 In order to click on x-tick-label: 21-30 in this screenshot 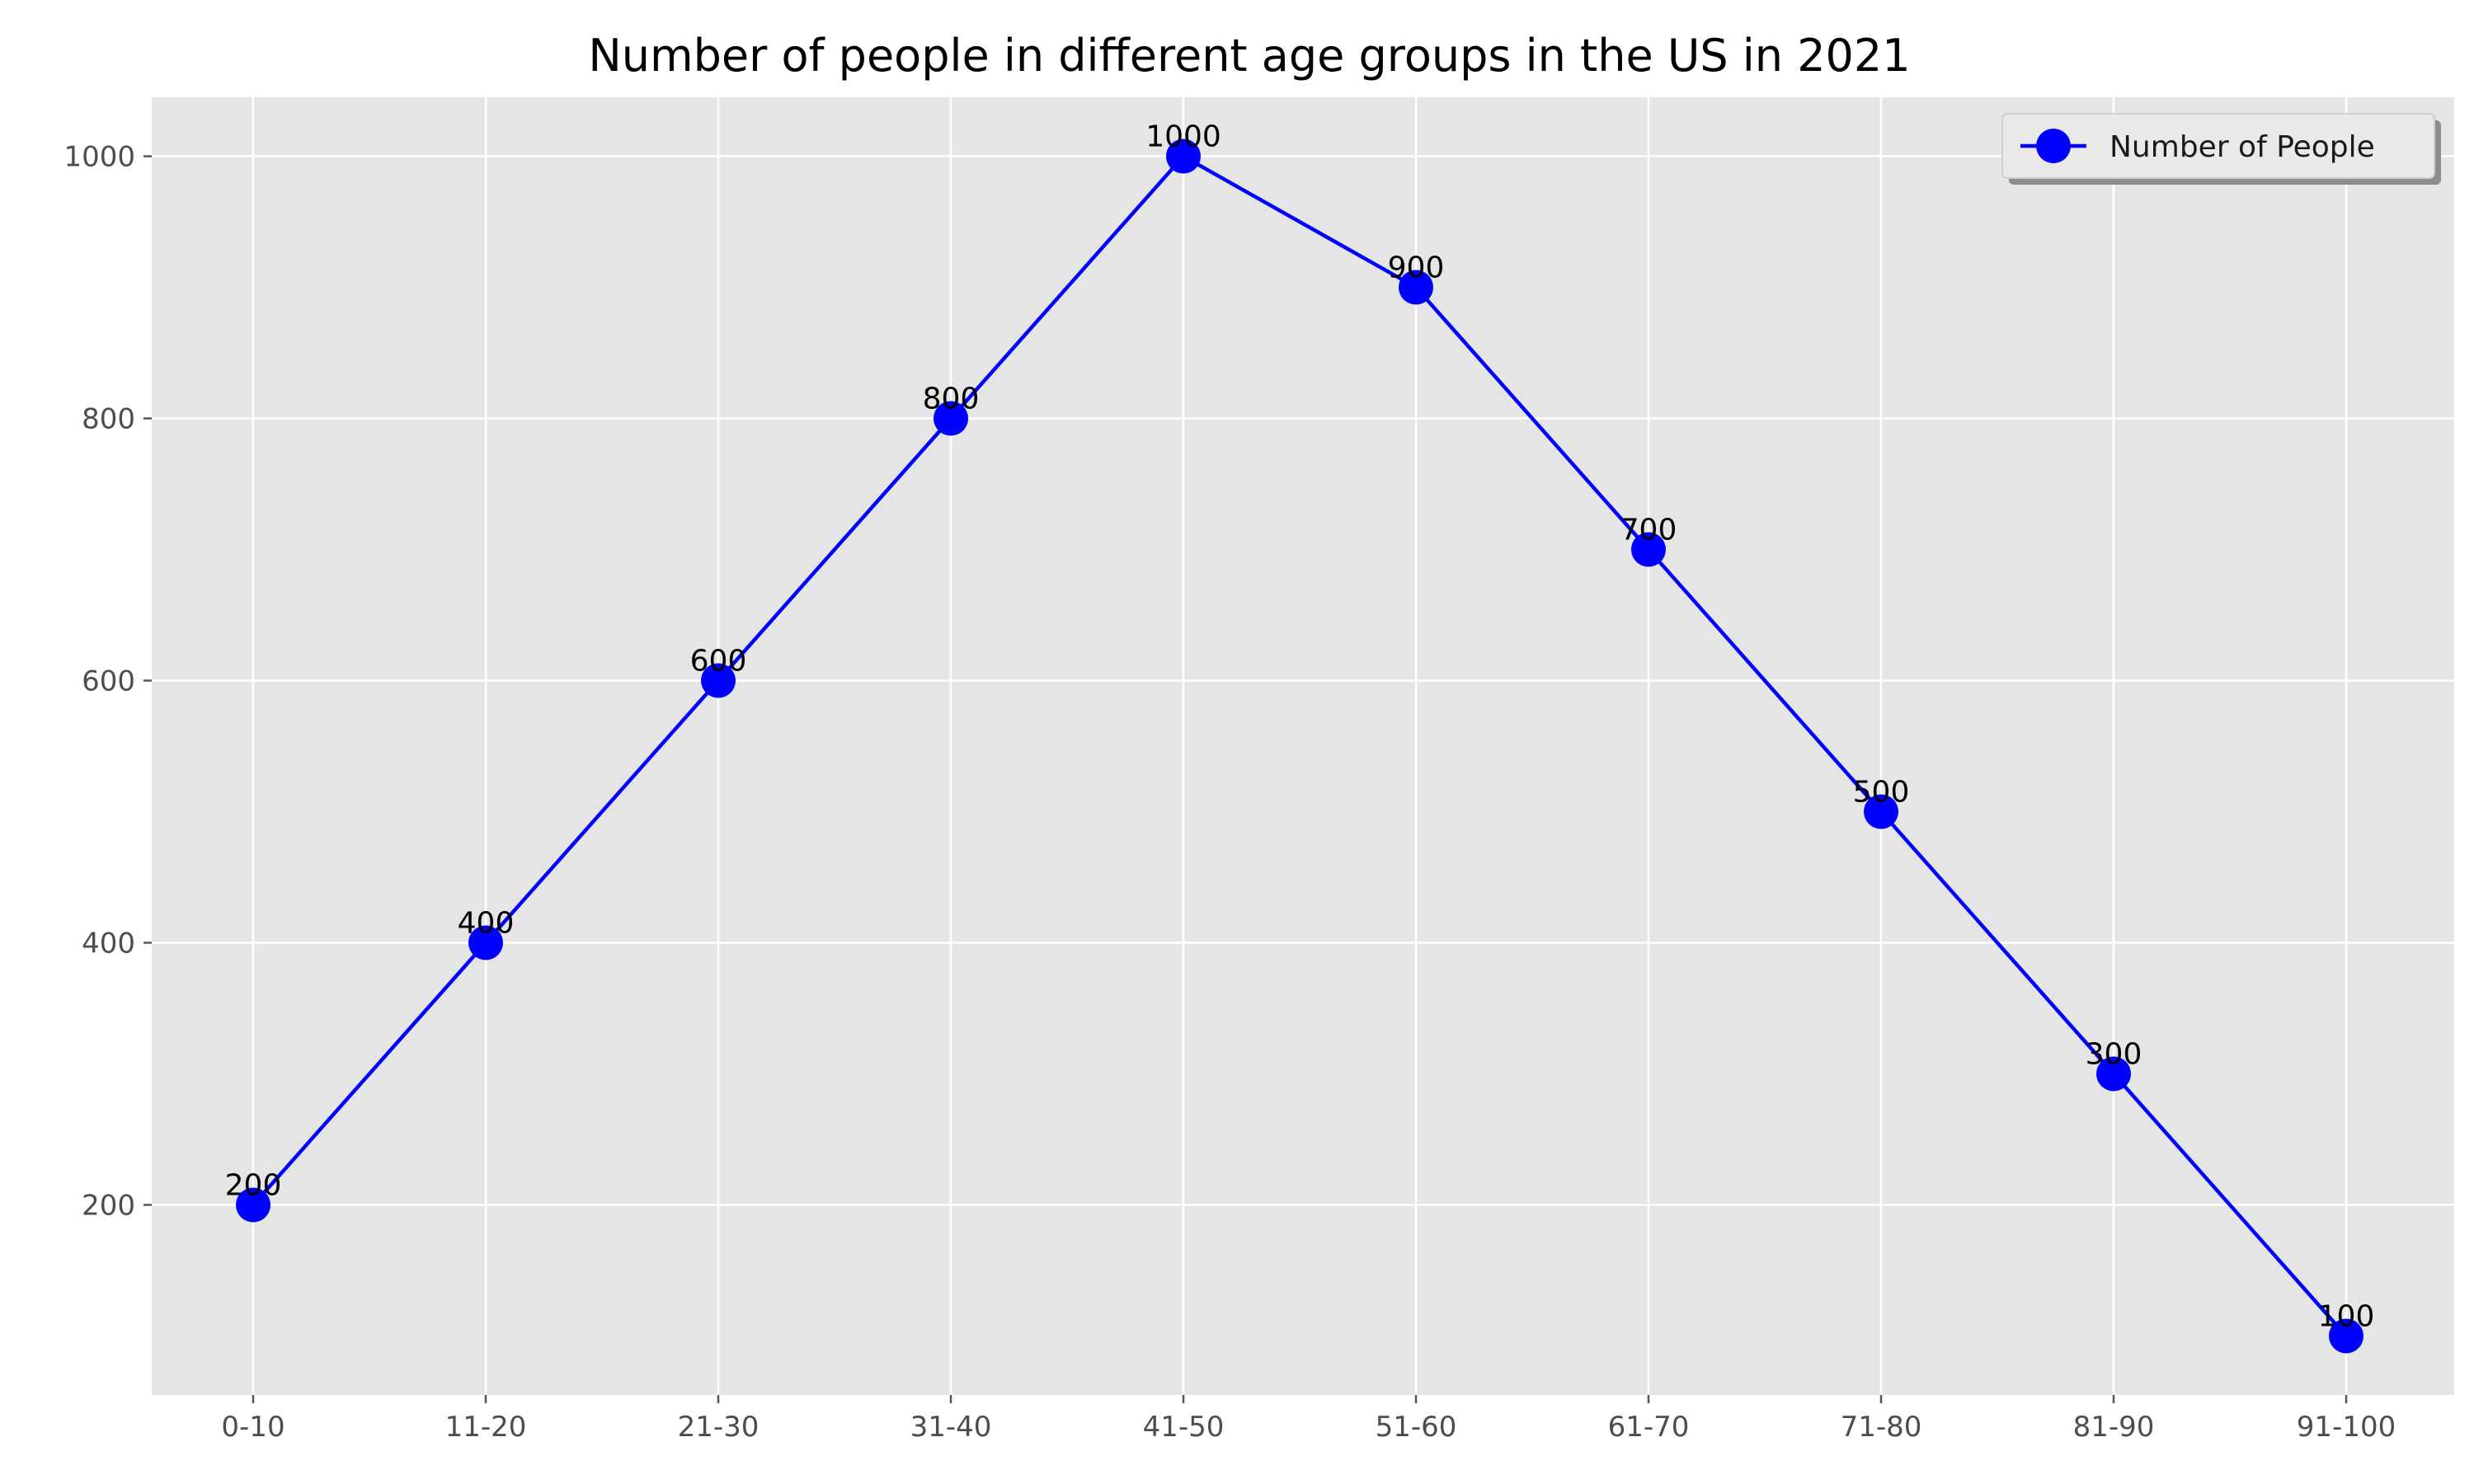, I will do `click(719, 1427)`.